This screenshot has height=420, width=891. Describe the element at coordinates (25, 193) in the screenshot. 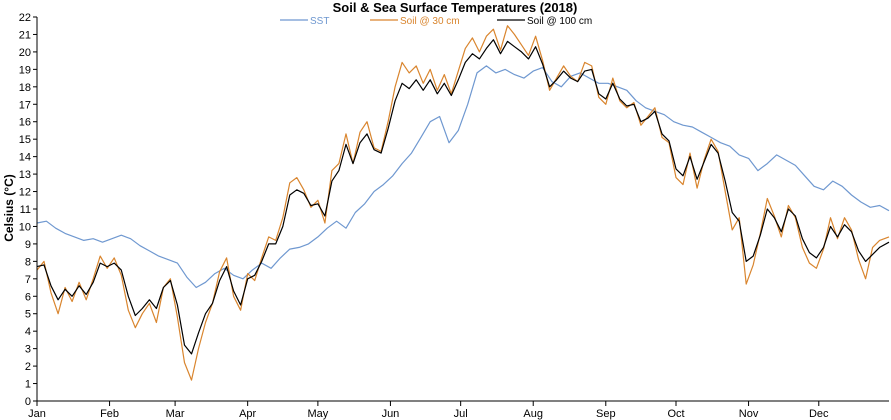

I see `y-tick-label: 12` at that location.